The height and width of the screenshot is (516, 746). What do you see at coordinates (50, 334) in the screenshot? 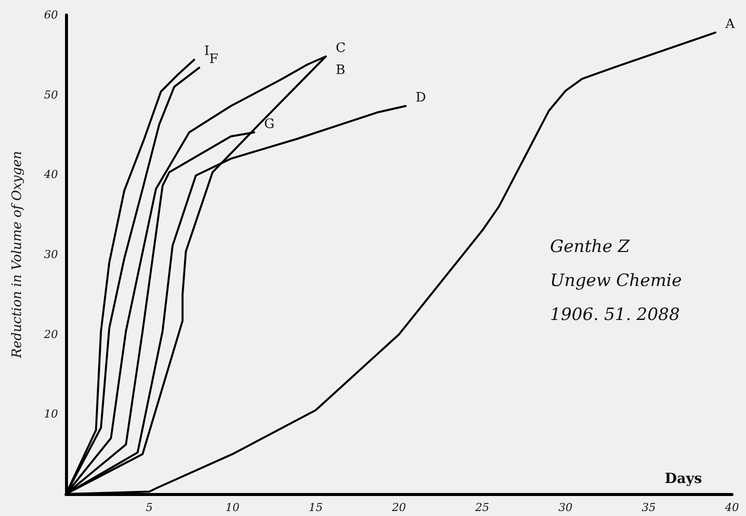
I see `y-tick-label: 20` at bounding box center [50, 334].